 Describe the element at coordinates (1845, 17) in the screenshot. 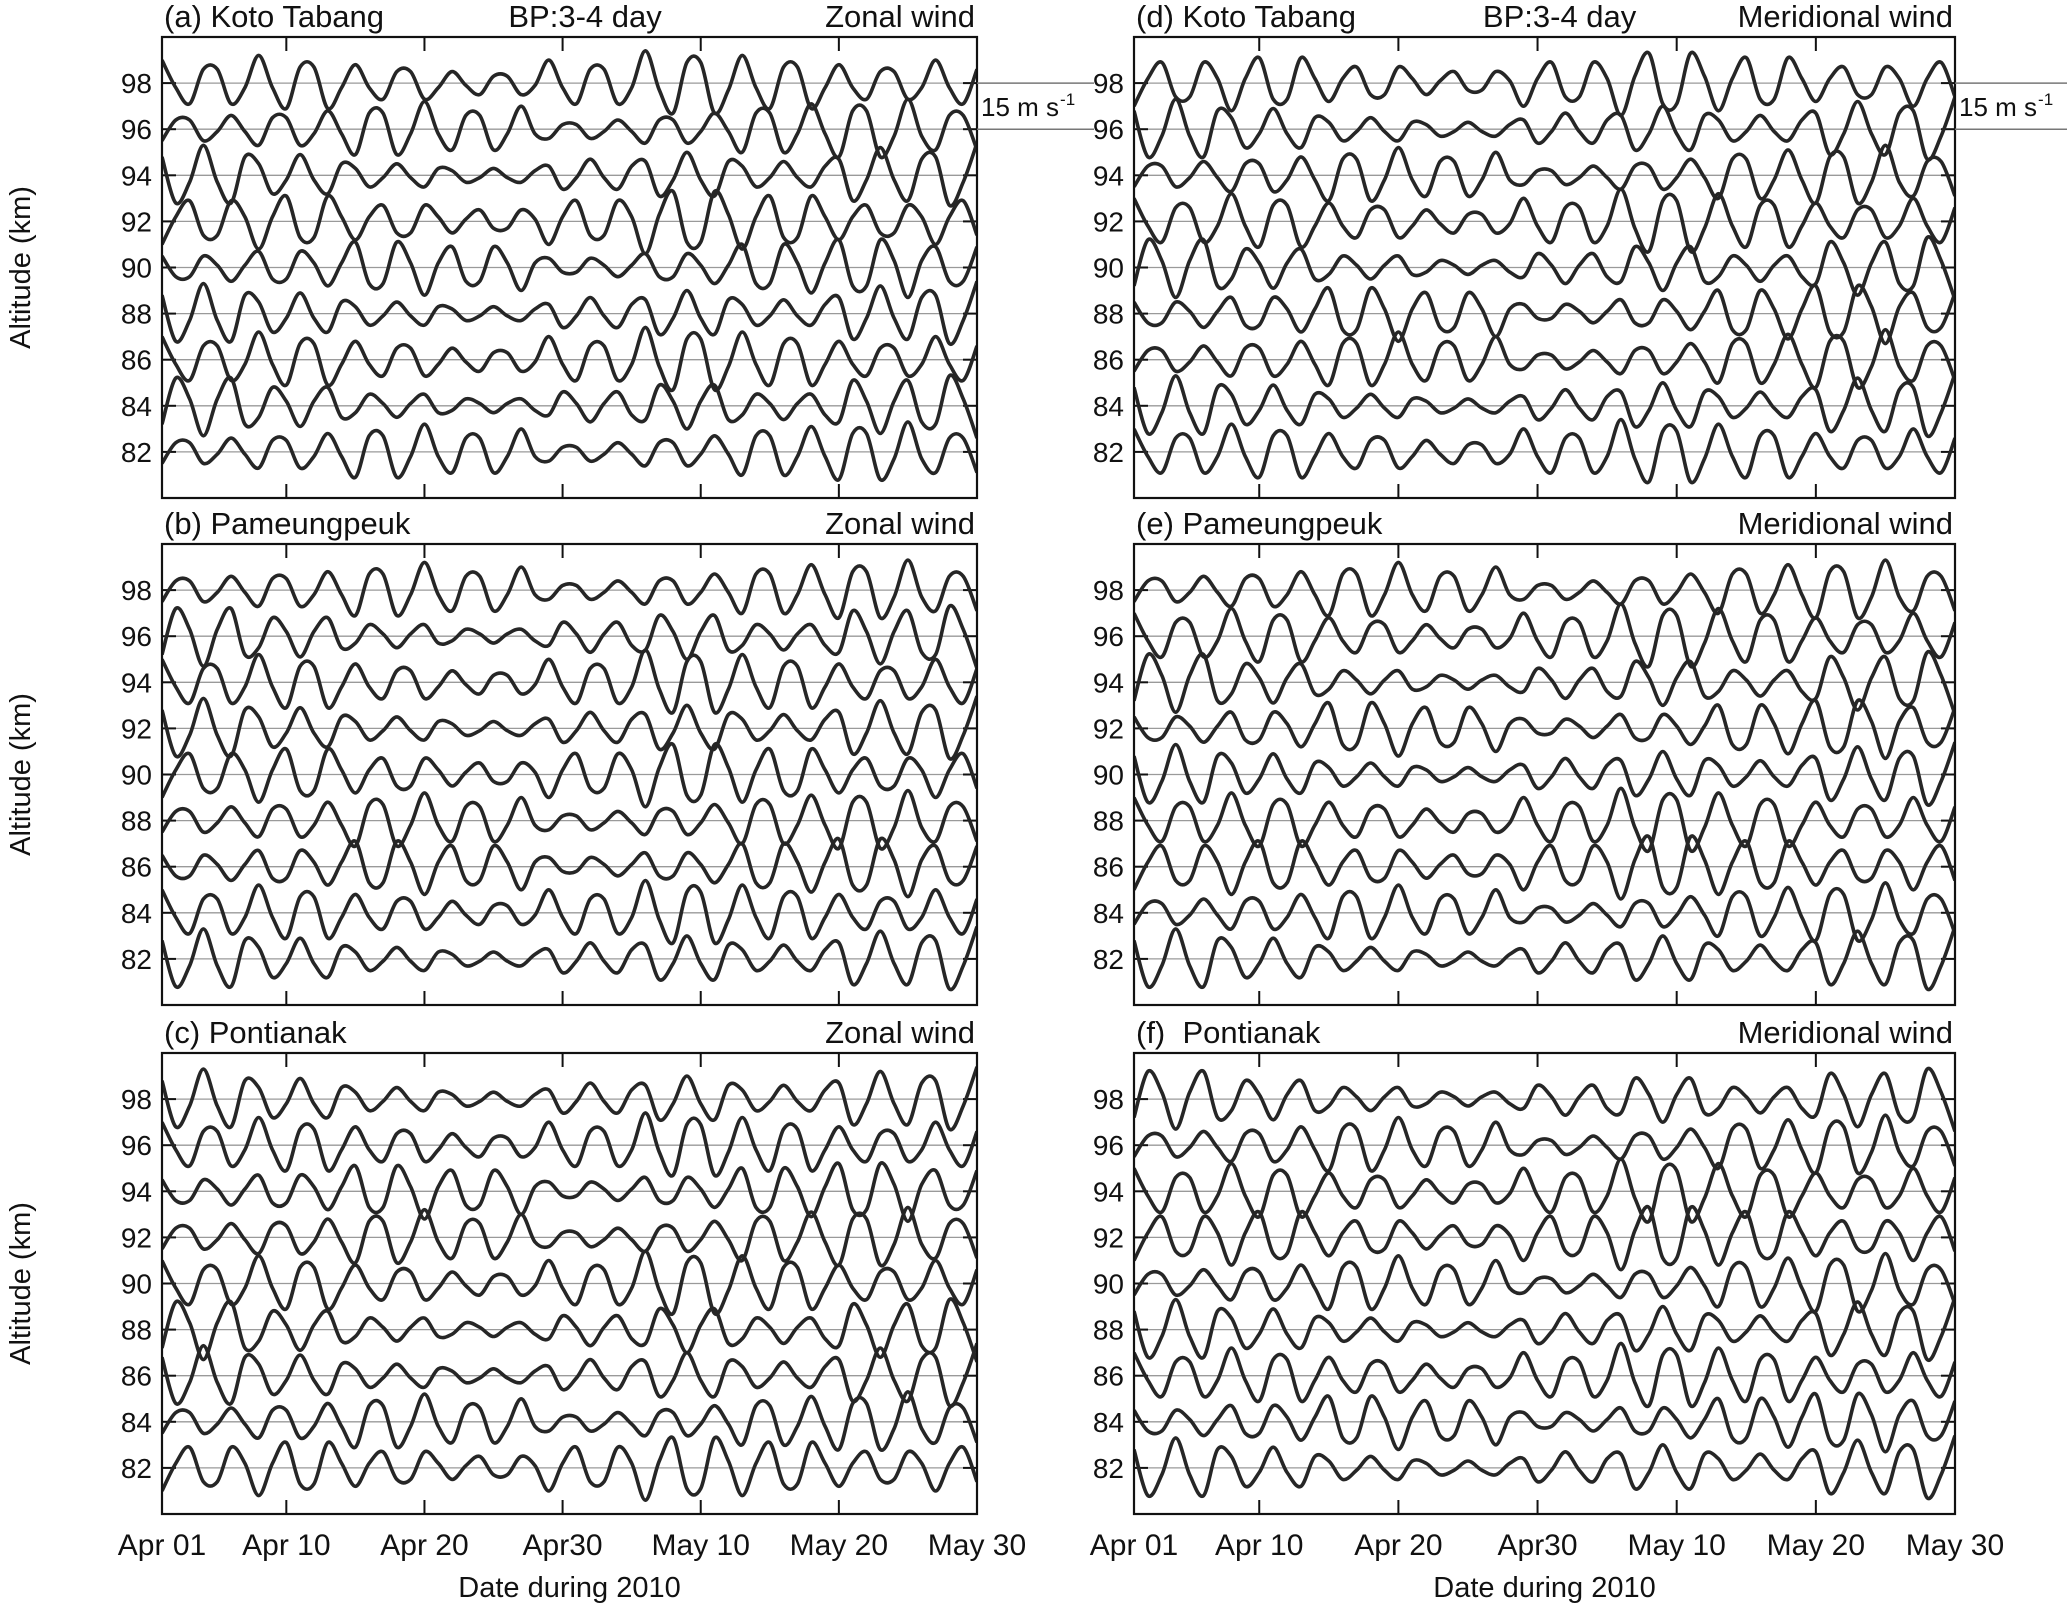

I see `panel-variable: Meridional wind` at that location.